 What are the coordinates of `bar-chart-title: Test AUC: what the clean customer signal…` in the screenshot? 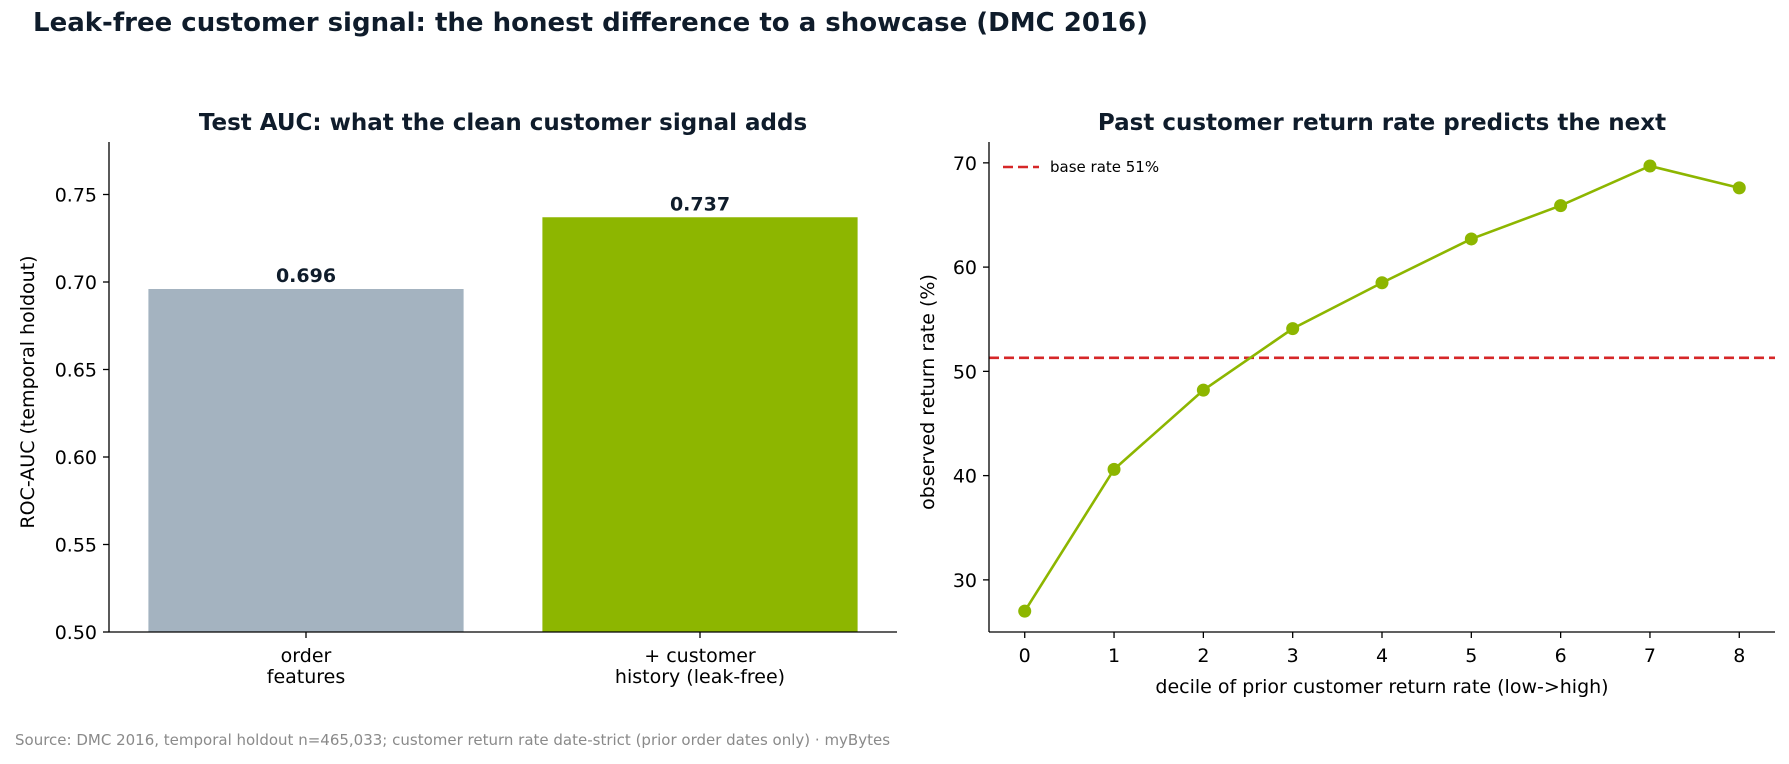 It's located at (503, 123).